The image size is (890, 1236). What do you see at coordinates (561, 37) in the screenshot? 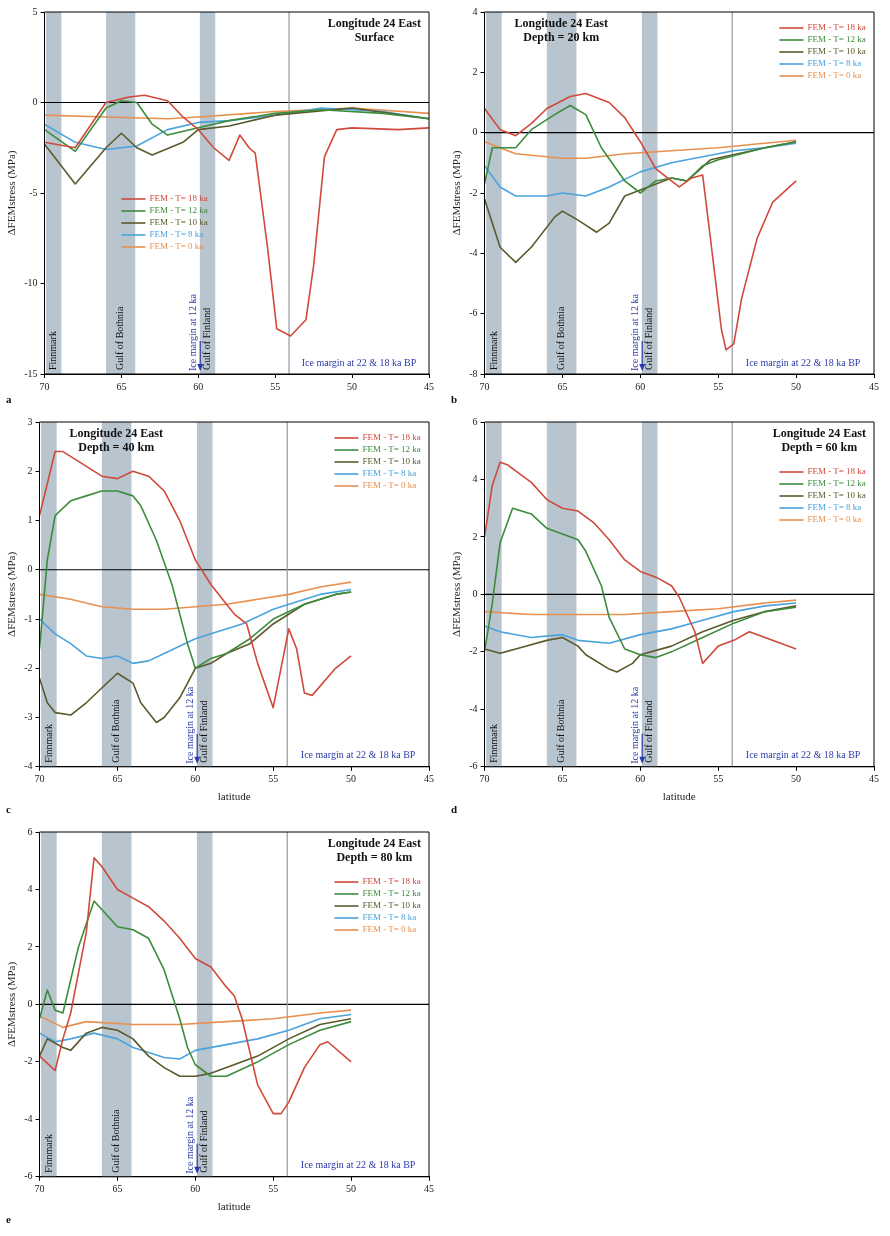
I see `text: Depth = 20 km` at bounding box center [561, 37].